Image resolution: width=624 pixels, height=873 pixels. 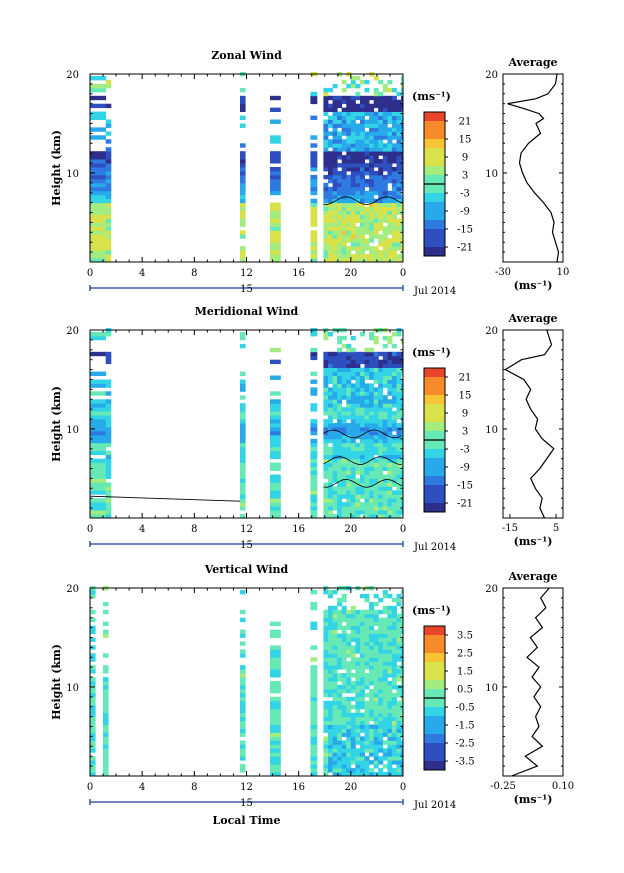 I want to click on average-y-tick-label: 20, so click(x=491, y=589).